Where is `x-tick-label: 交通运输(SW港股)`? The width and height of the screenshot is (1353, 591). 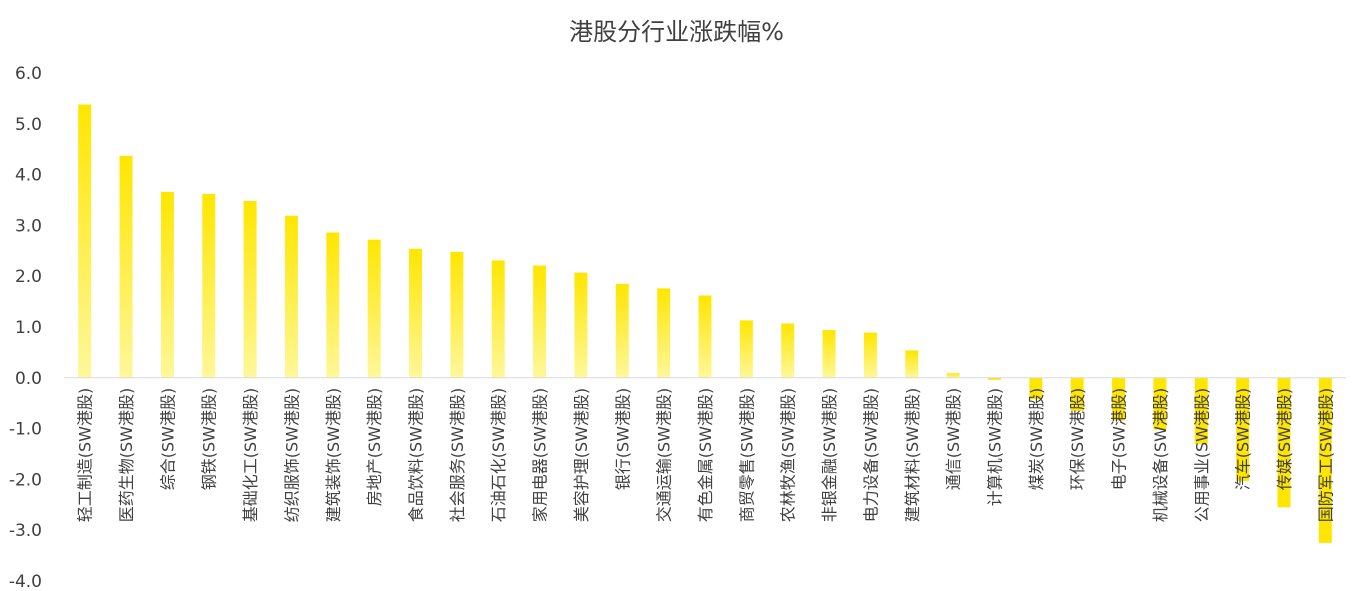 x-tick-label: 交通运输(SW港股) is located at coordinates (664, 455).